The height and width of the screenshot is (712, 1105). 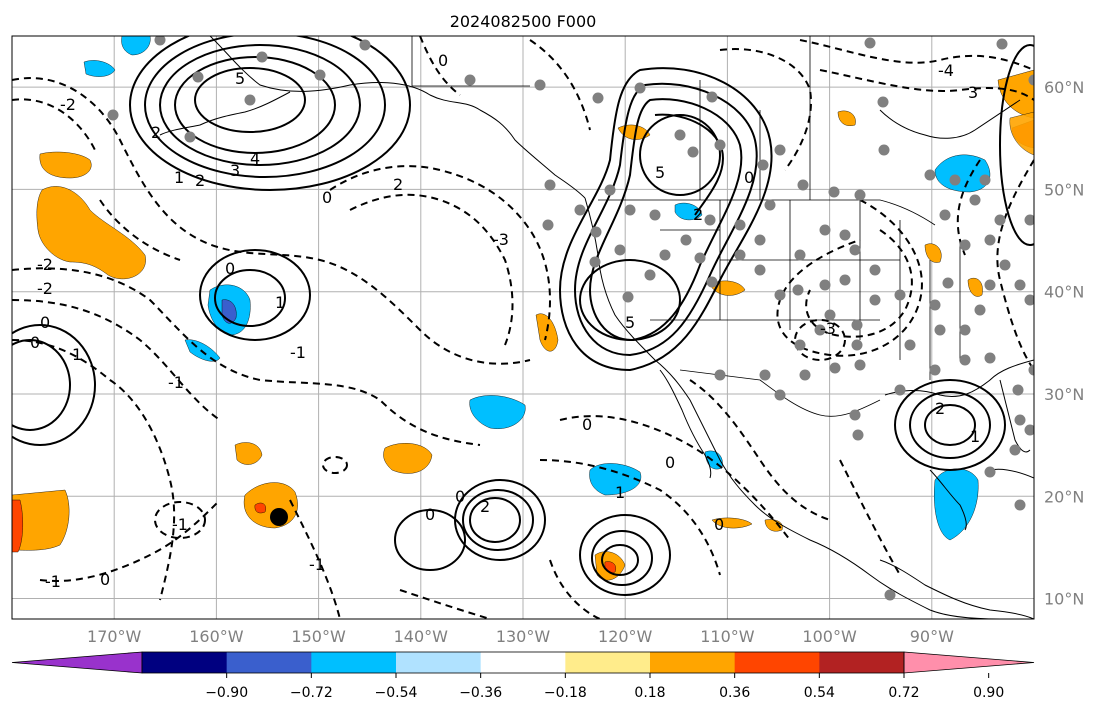 What do you see at coordinates (470, 61) in the screenshot?
I see `border-alaska` at bounding box center [470, 61].